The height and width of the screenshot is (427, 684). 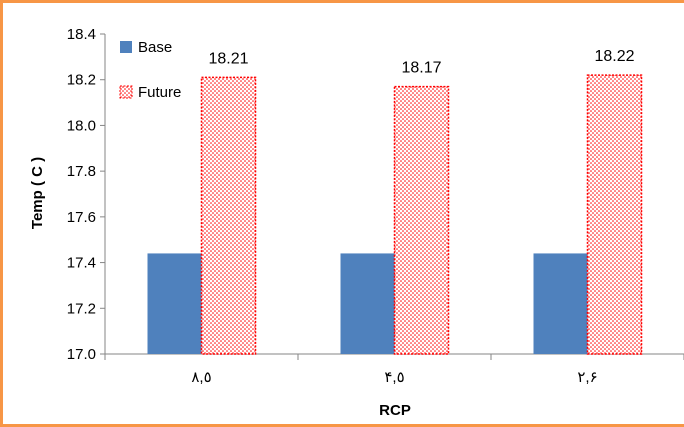 I want to click on x-tick-label: ۴,٥, so click(x=394, y=377).